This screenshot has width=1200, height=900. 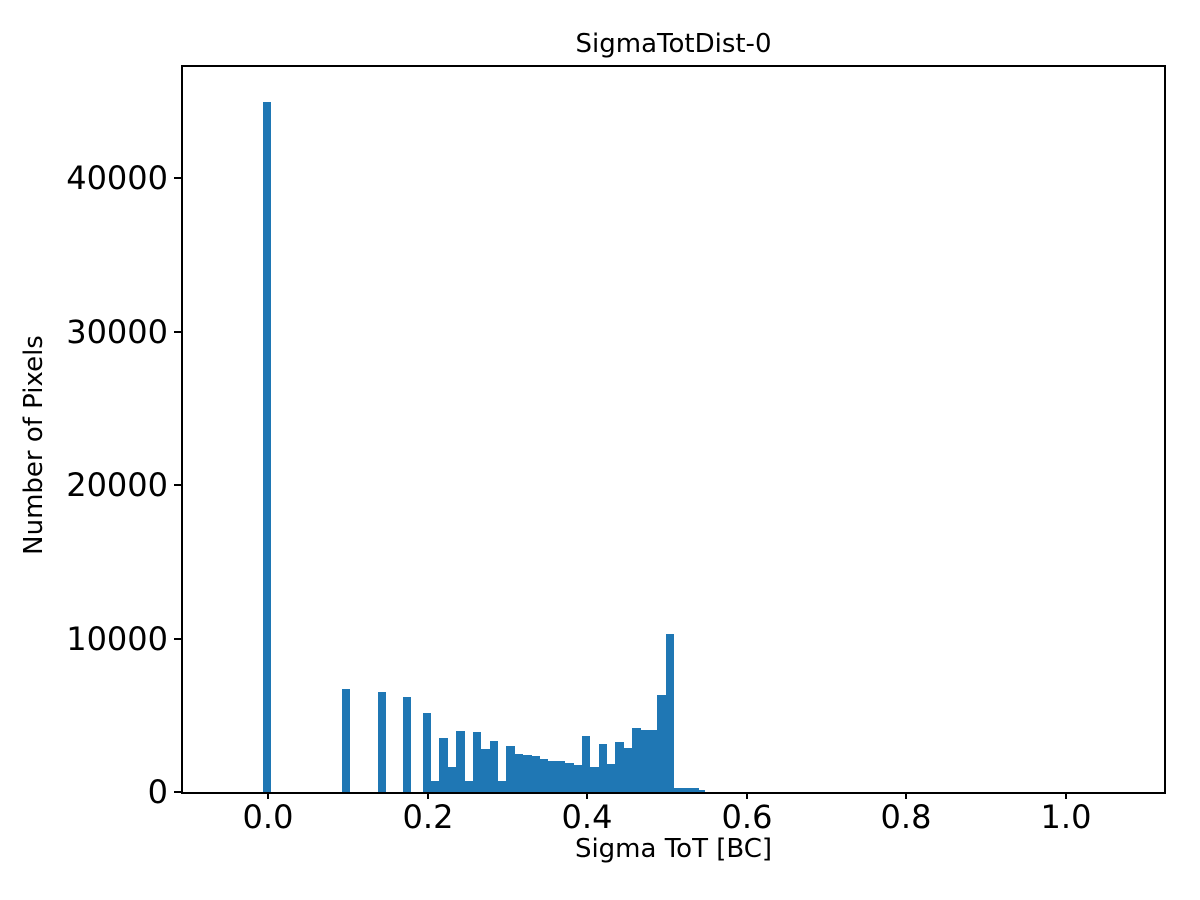 I want to click on x-tick-label: 0.2, so click(x=428, y=817).